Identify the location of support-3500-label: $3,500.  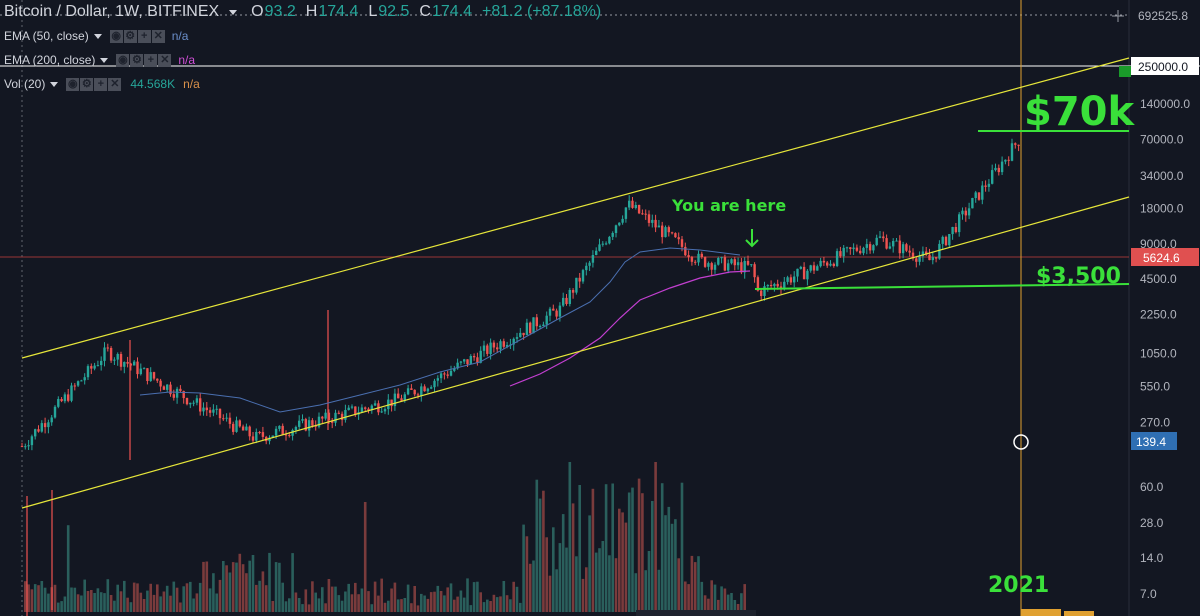
(1078, 276).